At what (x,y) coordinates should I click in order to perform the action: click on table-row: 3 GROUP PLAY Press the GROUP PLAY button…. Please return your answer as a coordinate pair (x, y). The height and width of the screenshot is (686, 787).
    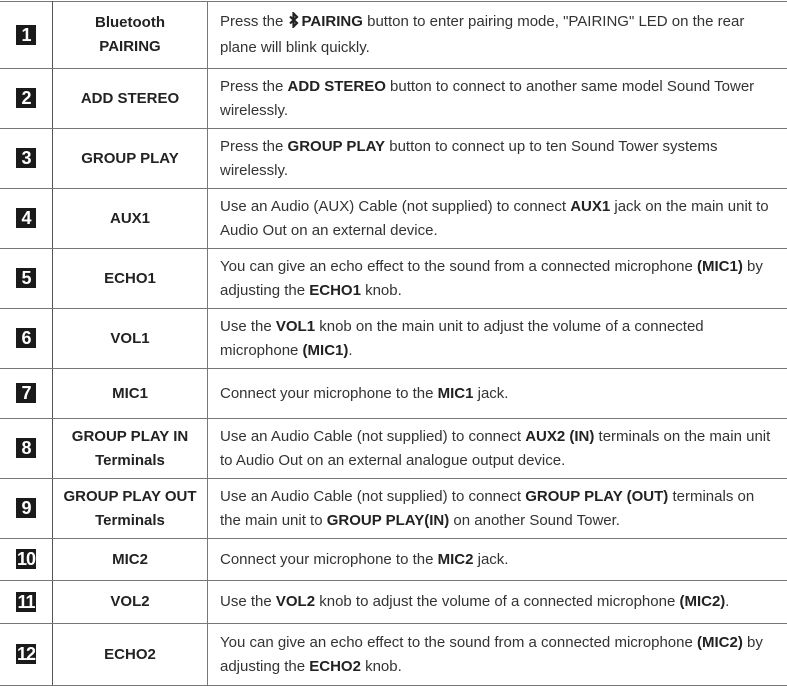
    Looking at the image, I should click on (393, 158).